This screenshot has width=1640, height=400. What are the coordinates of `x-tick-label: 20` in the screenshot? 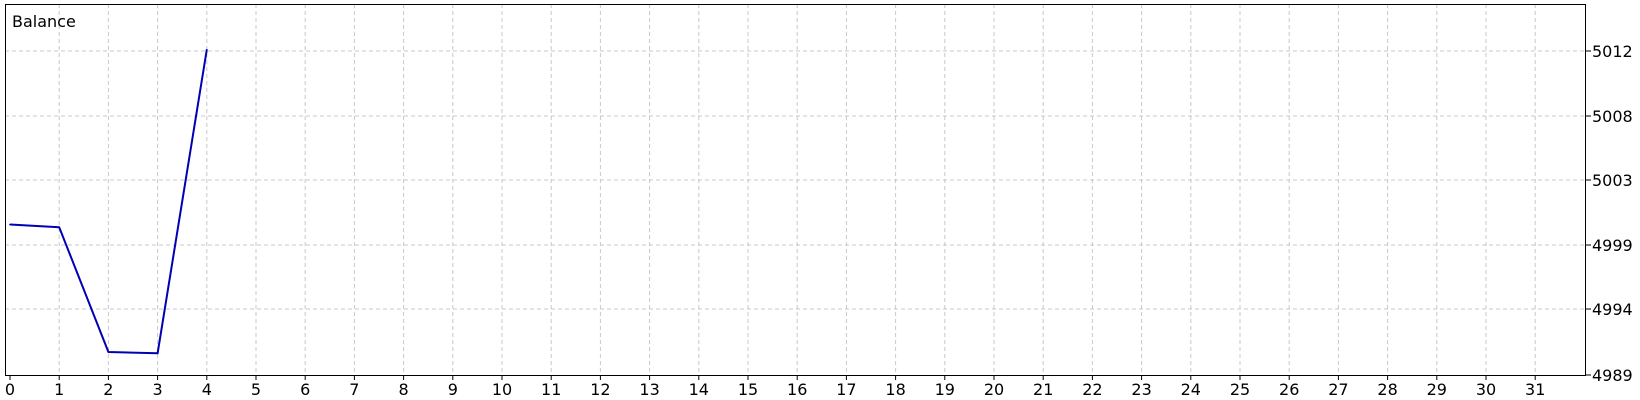 It's located at (994, 389).